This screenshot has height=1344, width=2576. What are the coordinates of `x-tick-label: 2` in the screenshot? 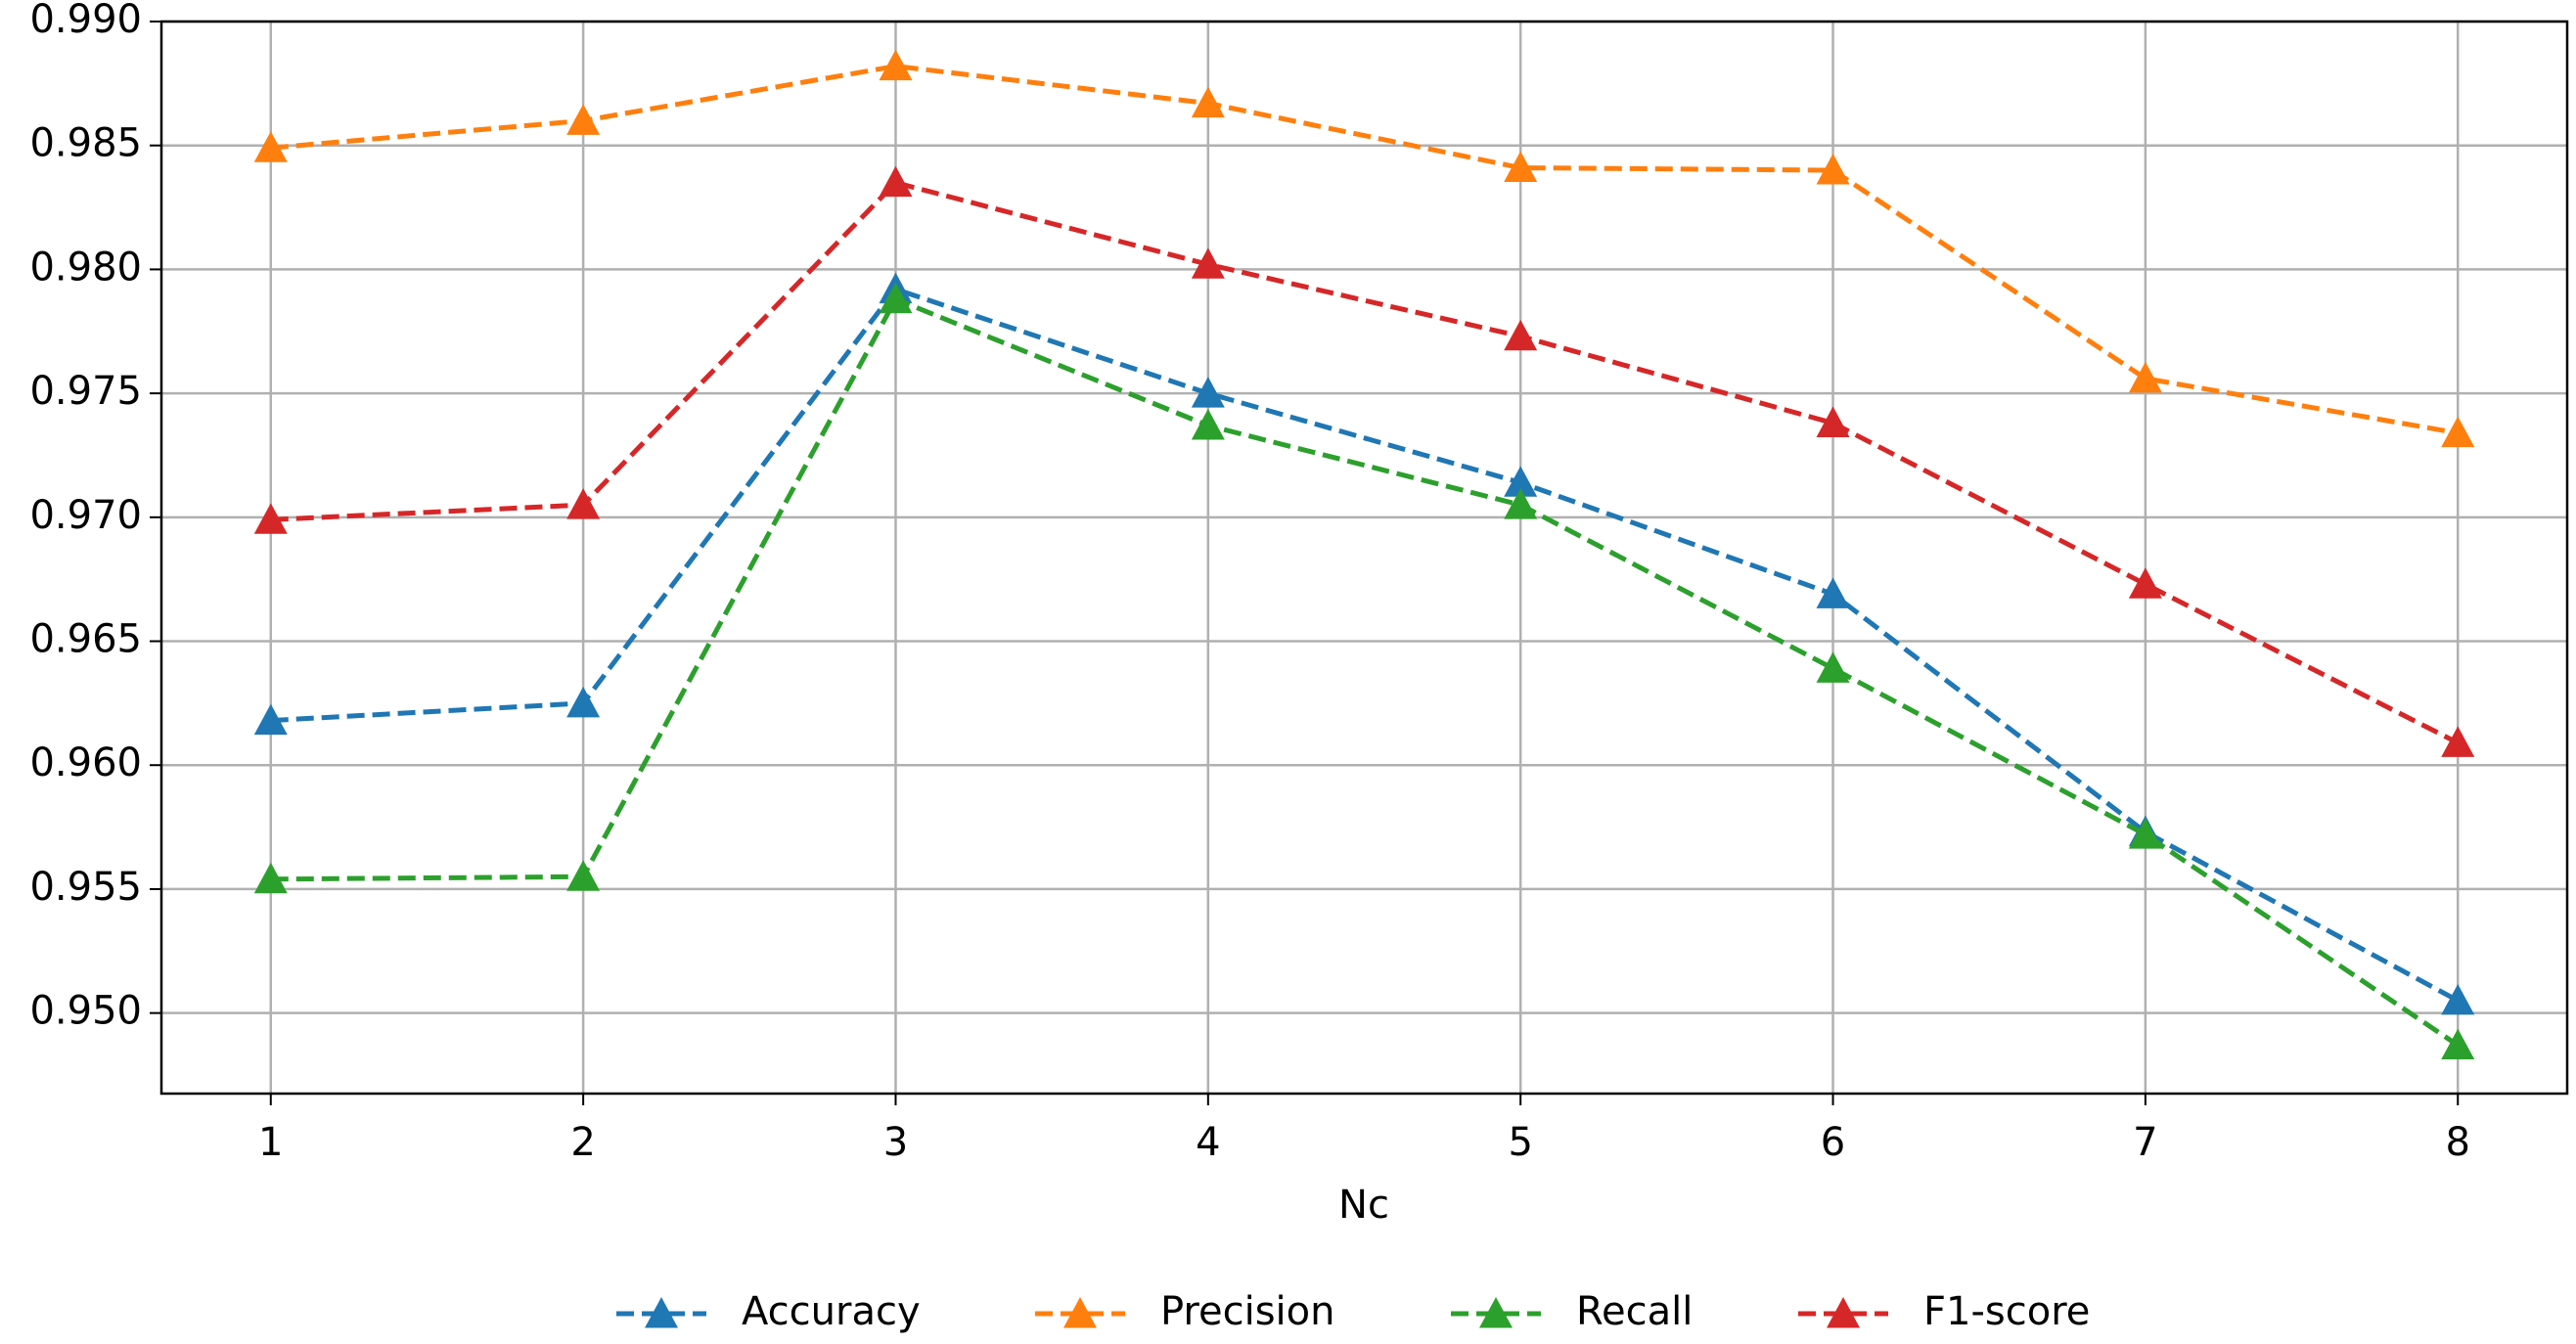 It's located at (582, 1142).